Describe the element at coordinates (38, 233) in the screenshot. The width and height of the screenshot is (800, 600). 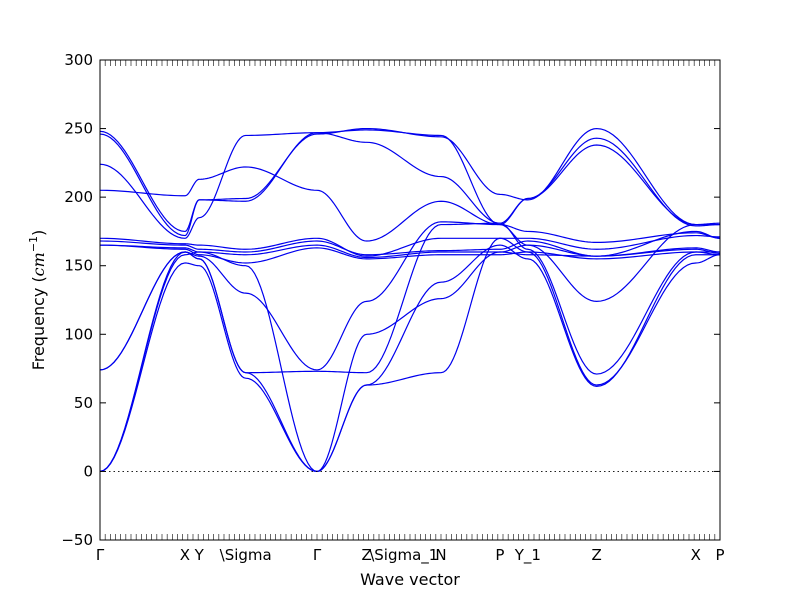
I see `y-axis-label-close: )` at that location.